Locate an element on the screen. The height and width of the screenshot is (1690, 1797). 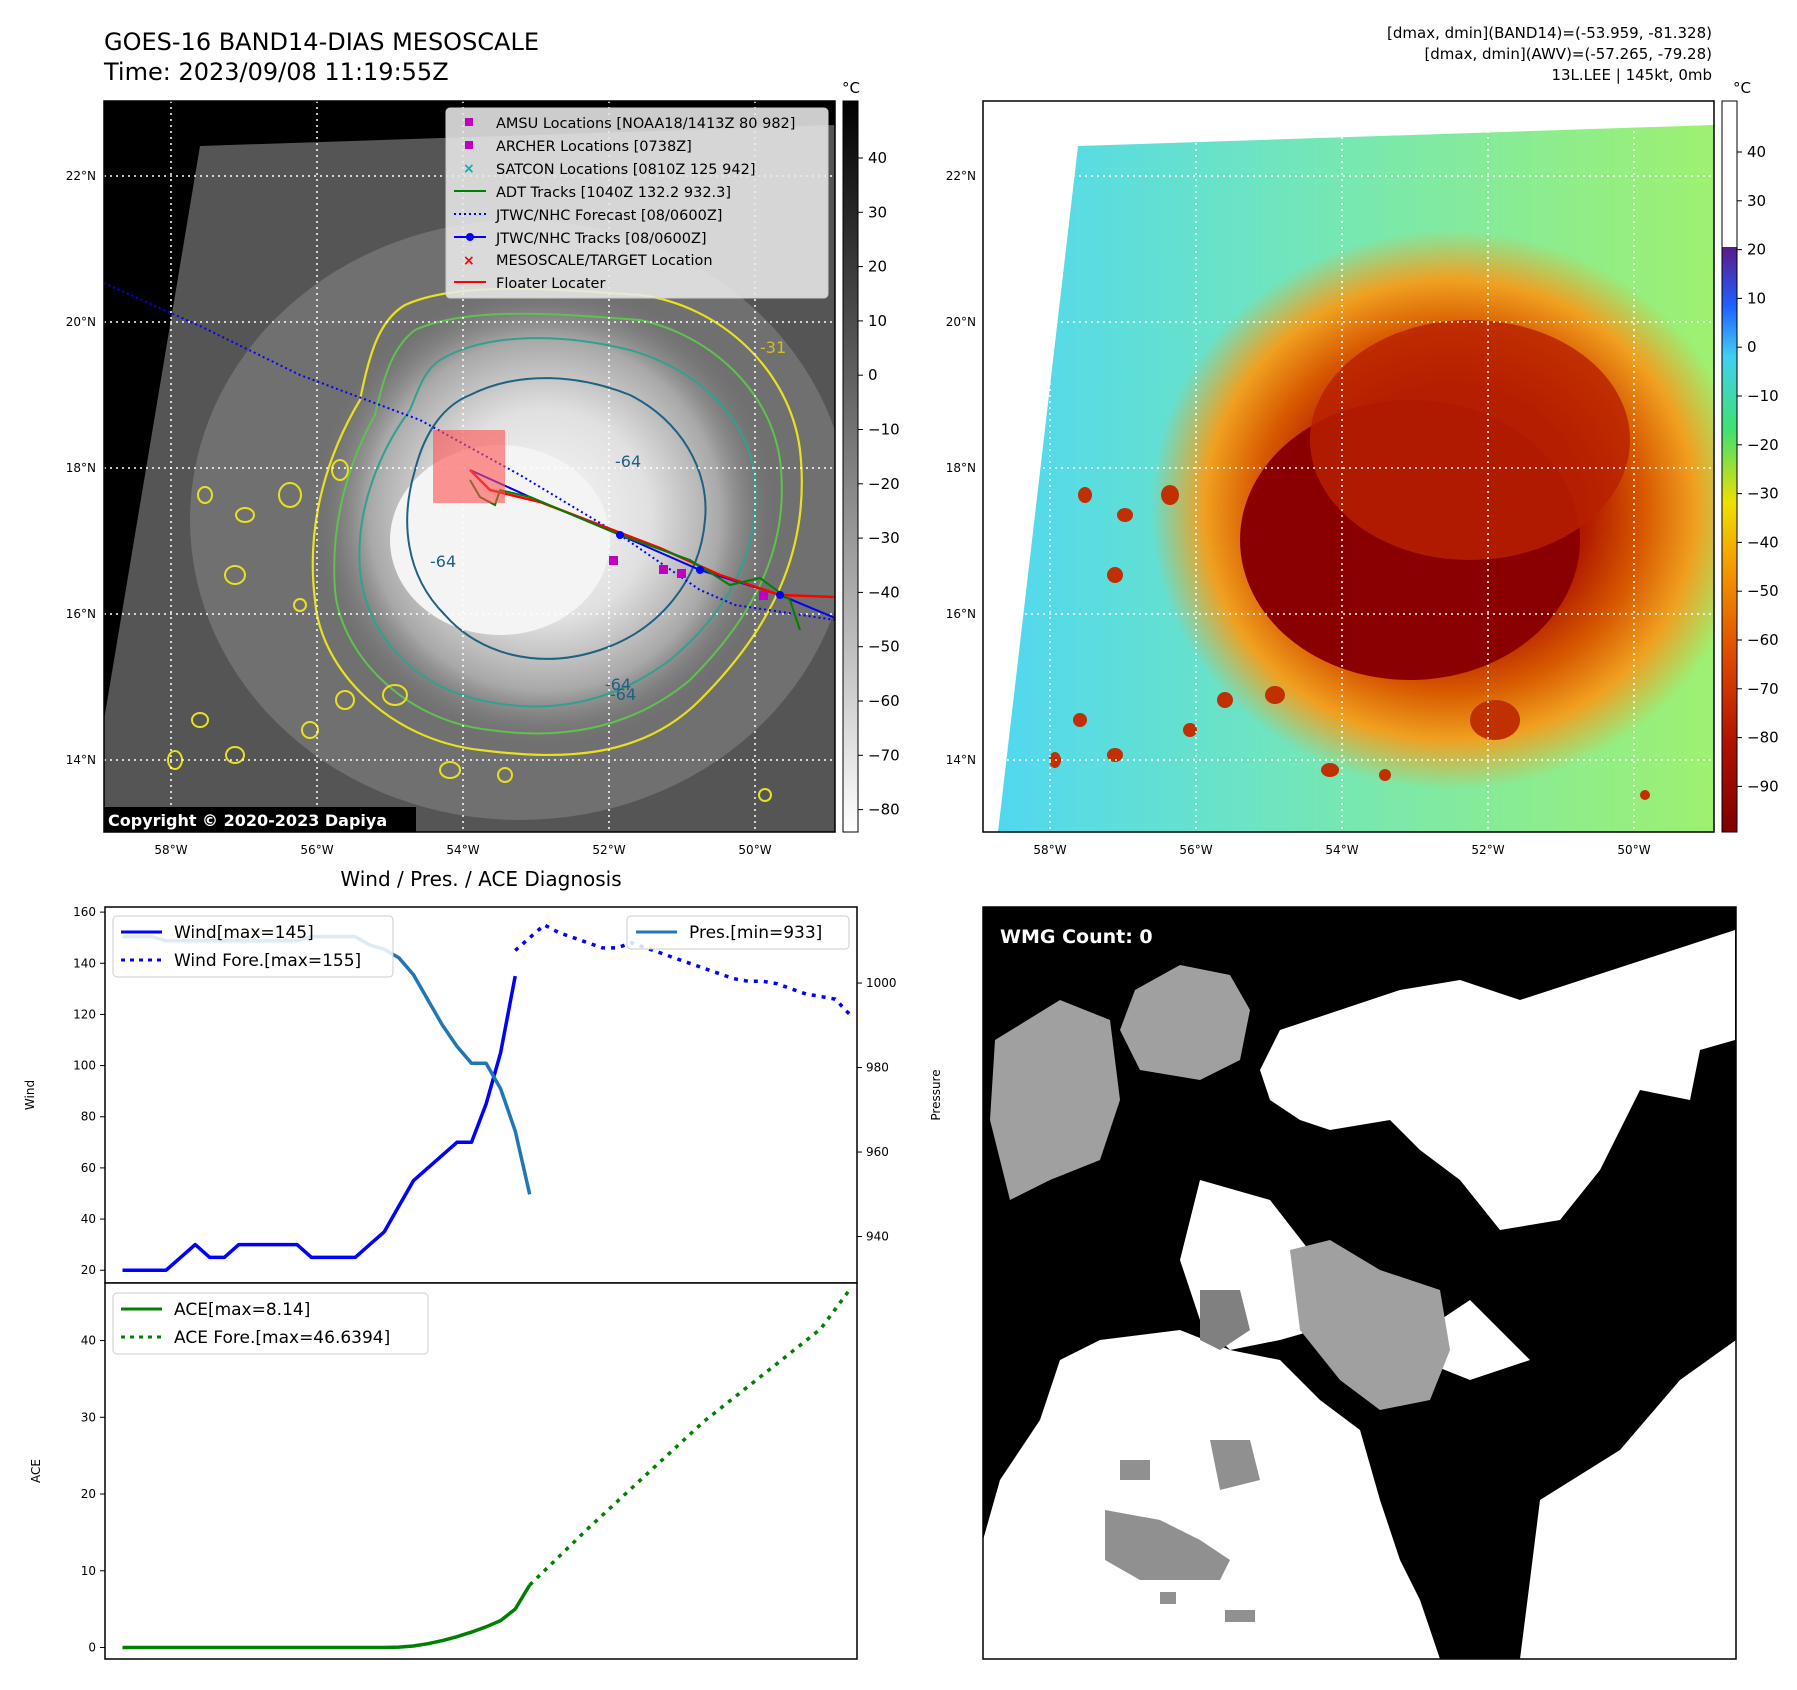
legend-label: Wind Fore.[max=155] is located at coordinates (267, 961).